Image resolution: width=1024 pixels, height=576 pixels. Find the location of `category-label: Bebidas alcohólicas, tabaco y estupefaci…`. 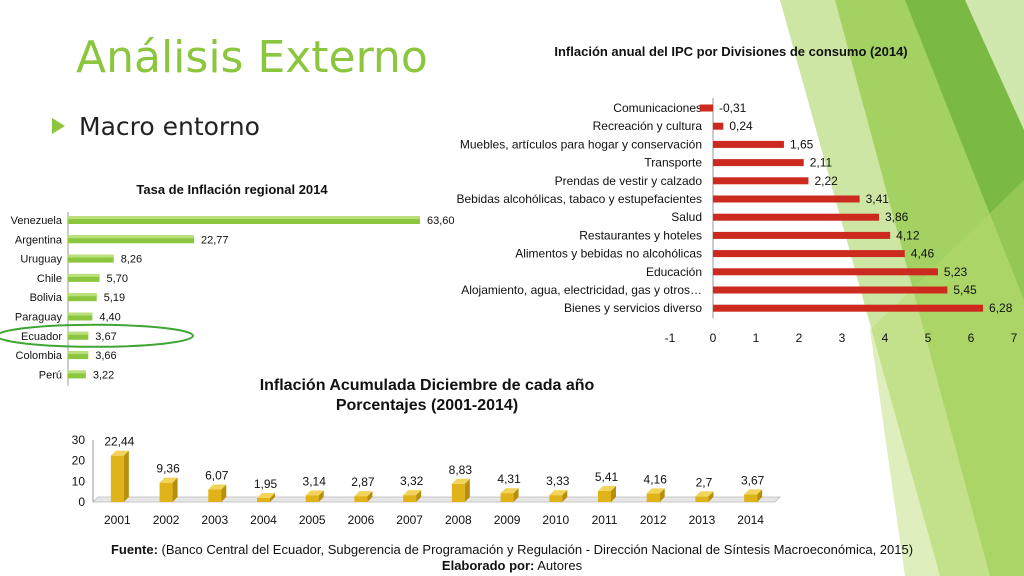

category-label: Bebidas alcohólicas, tabaco y estupefaci… is located at coordinates (580, 199).